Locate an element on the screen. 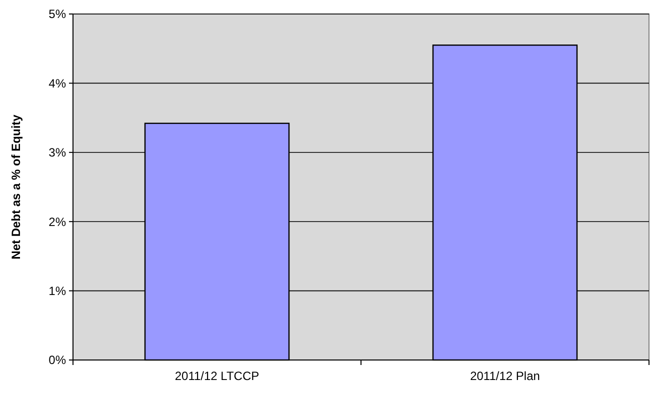 This screenshot has height=400, width=659. y-tick-label: 1% is located at coordinates (57, 291).